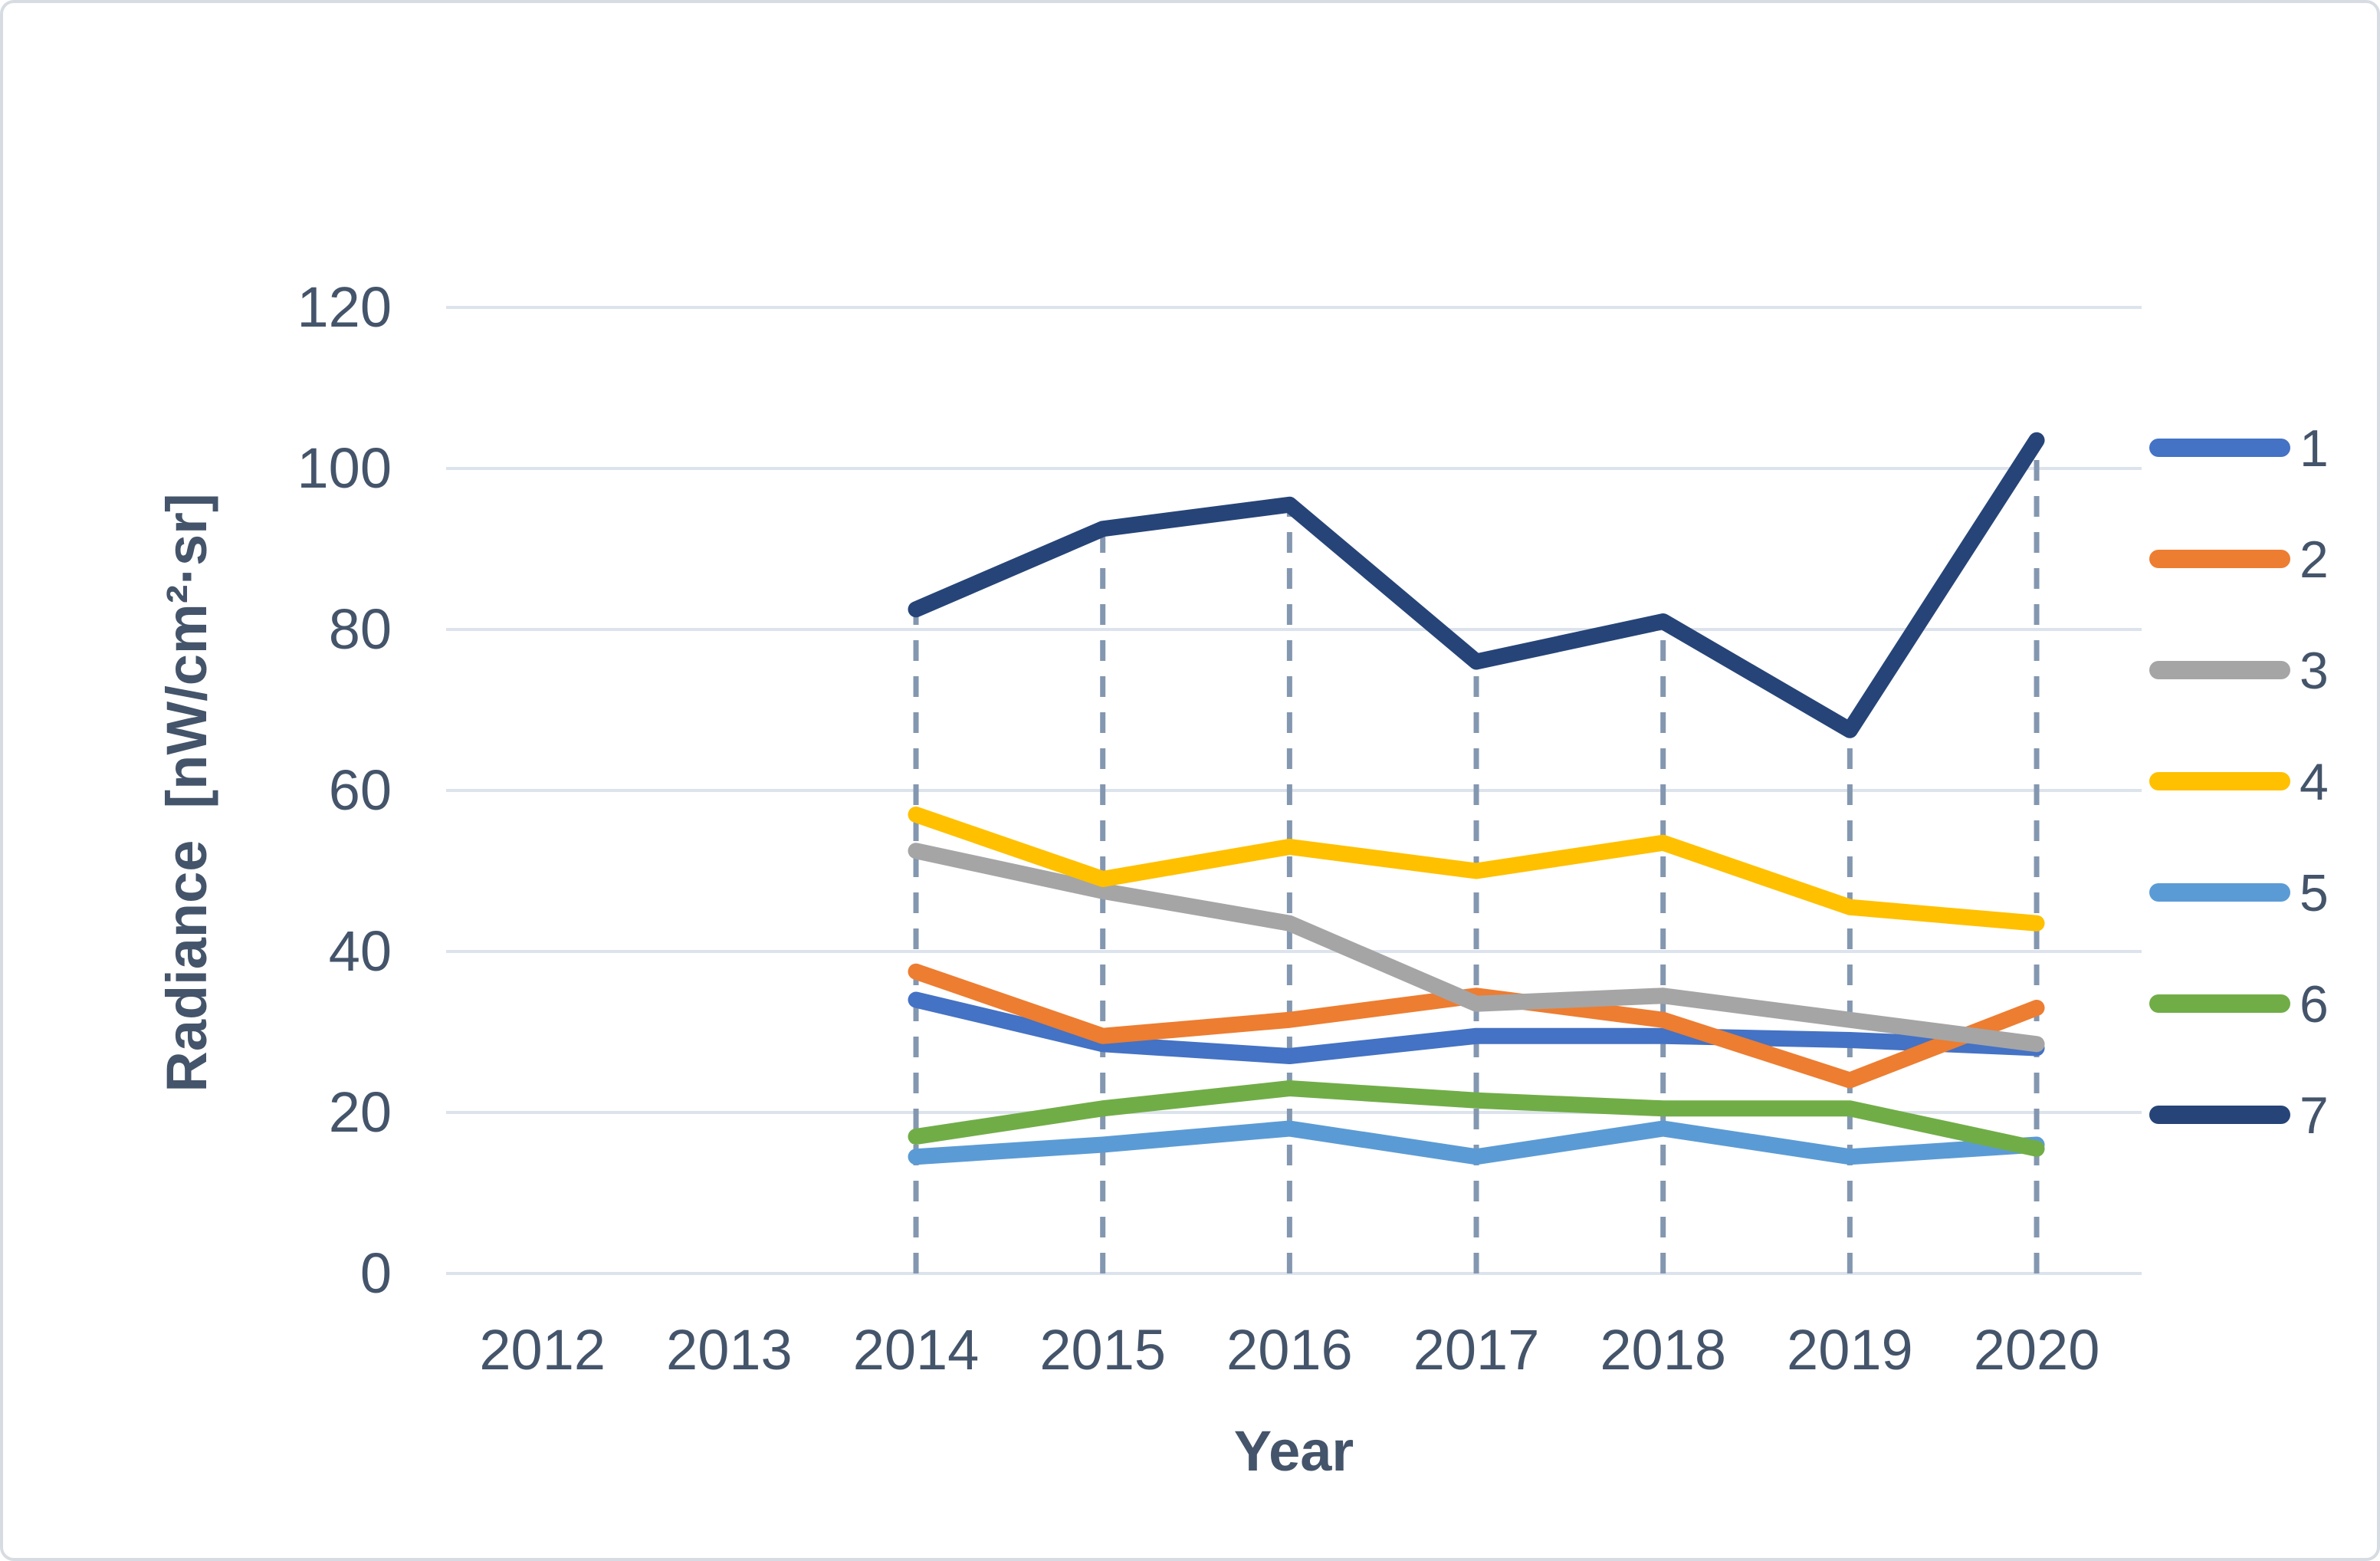 Image resolution: width=2380 pixels, height=1561 pixels. What do you see at coordinates (186, 793) in the screenshot?
I see `y-axis-title: Radiance [nW/cm²·sr]` at bounding box center [186, 793].